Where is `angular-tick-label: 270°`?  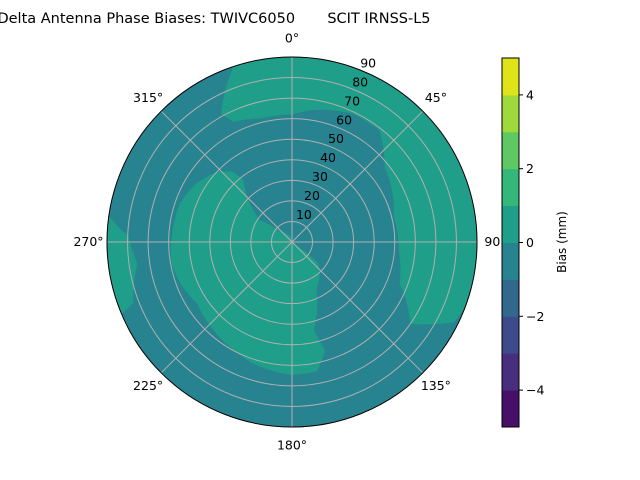 angular-tick-label: 270° is located at coordinates (88, 241).